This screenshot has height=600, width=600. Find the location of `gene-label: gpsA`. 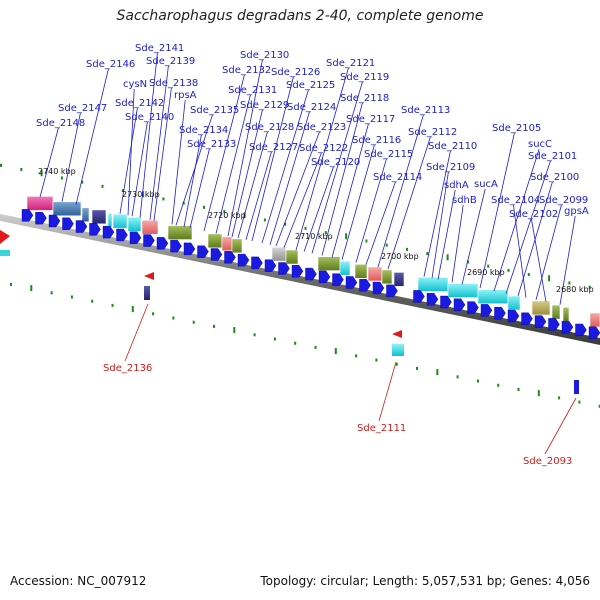

gene-label: gpsA is located at coordinates (576, 211).